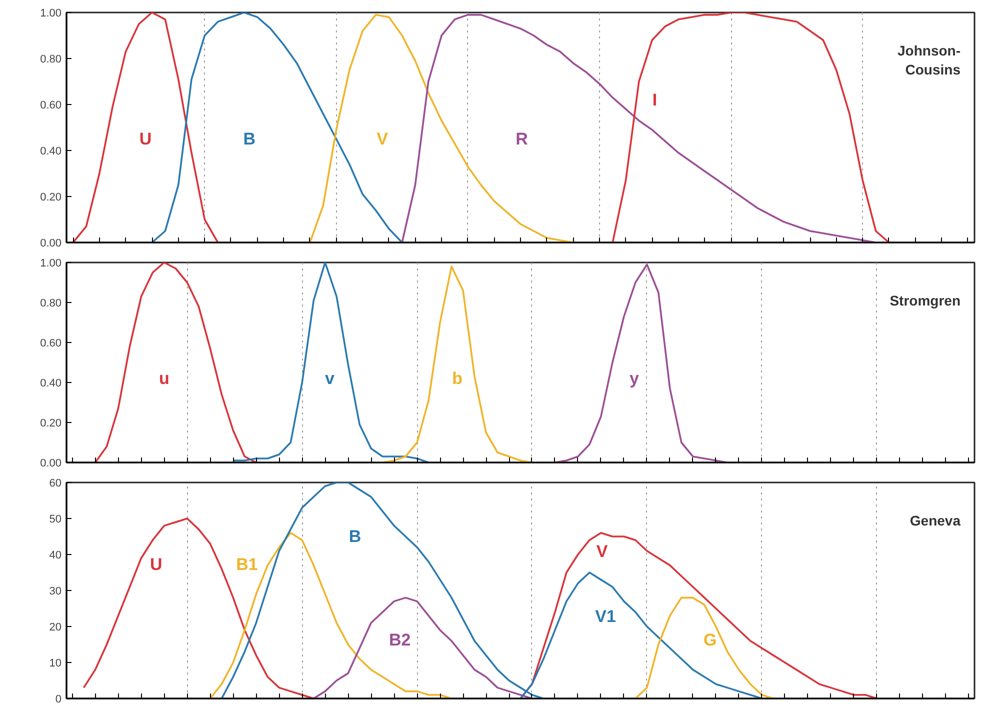 The height and width of the screenshot is (708, 986). What do you see at coordinates (605, 616) in the screenshot?
I see `series-label: V1` at bounding box center [605, 616].